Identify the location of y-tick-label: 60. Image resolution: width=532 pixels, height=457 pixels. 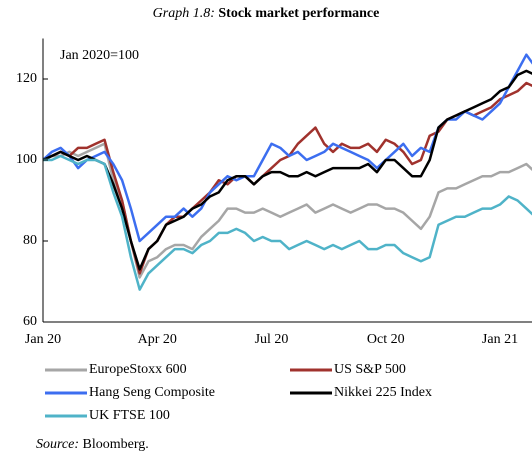
(30, 321).